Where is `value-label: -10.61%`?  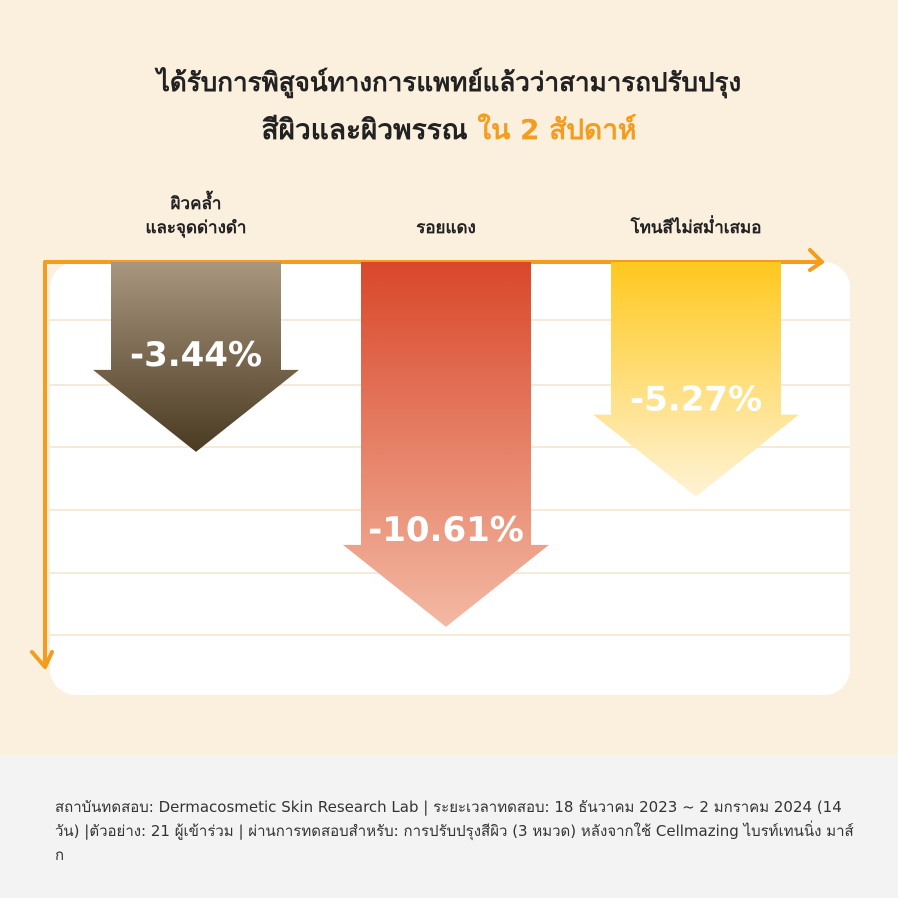 value-label: -10.61% is located at coordinates (446, 530).